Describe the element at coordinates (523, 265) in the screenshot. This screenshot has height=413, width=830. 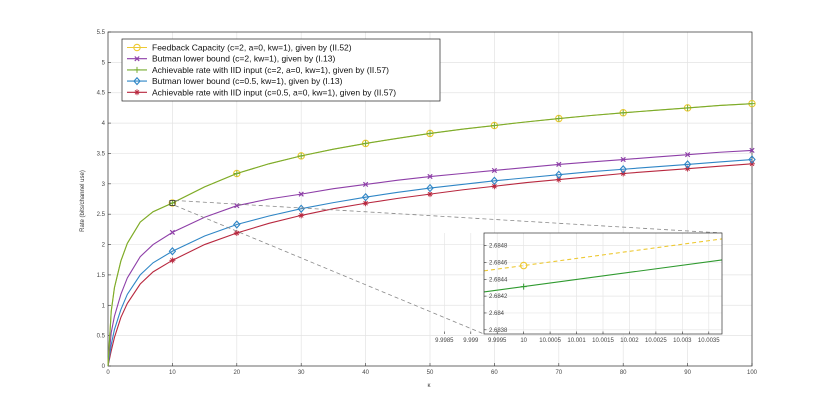
I see `inset-series-0-marker` at that location.